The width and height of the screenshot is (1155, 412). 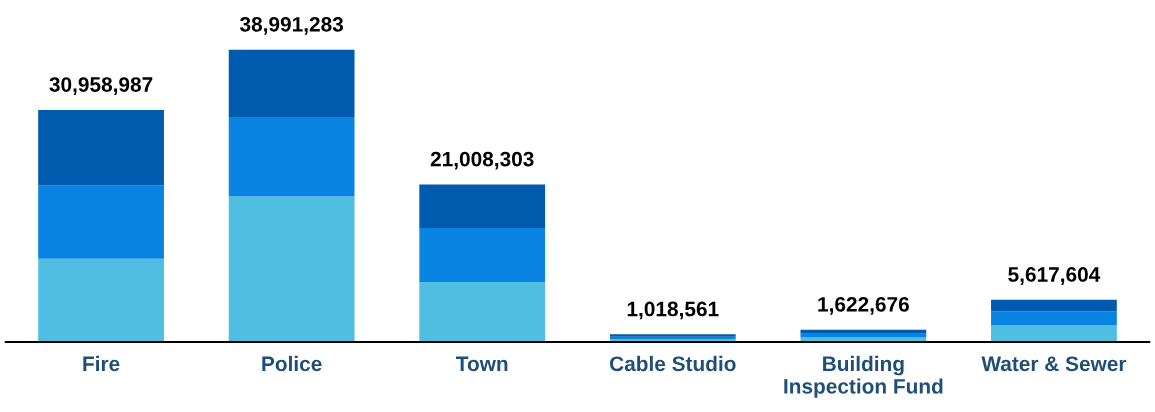 What do you see at coordinates (291, 25) in the screenshot?
I see `annotation: 38,991,283` at bounding box center [291, 25].